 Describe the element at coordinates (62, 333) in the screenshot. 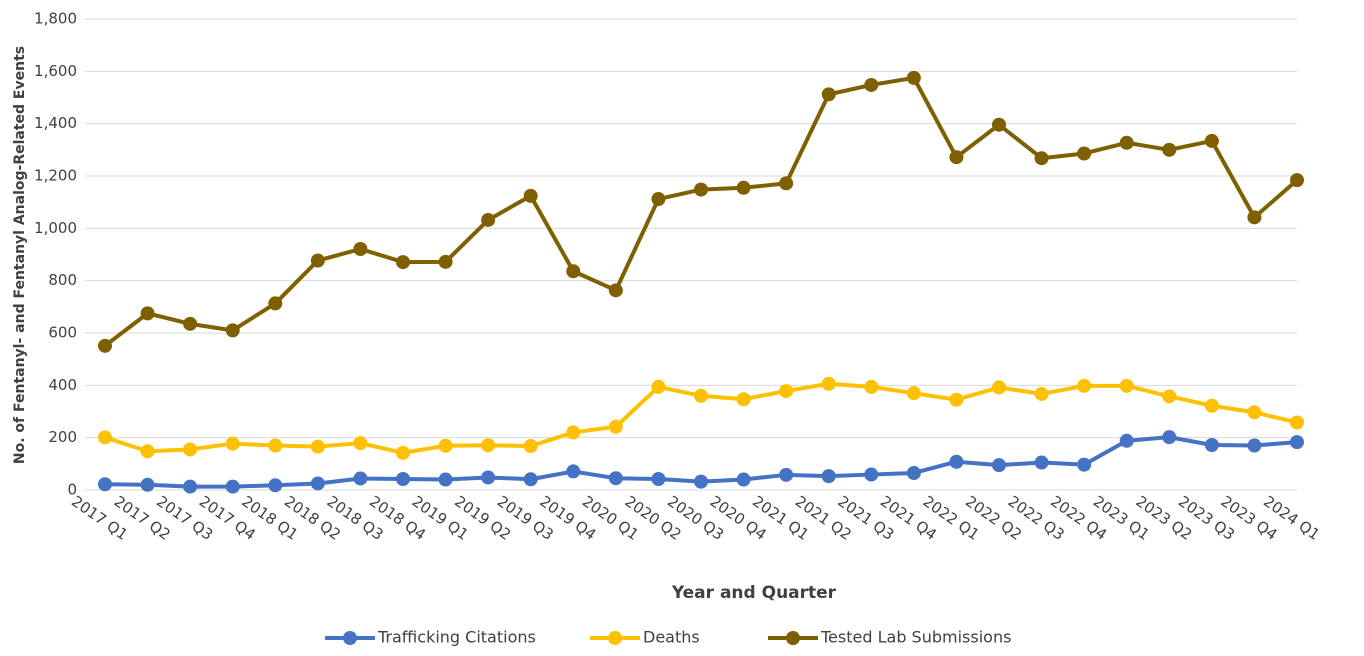

I see `y-tick-label: 600` at that location.